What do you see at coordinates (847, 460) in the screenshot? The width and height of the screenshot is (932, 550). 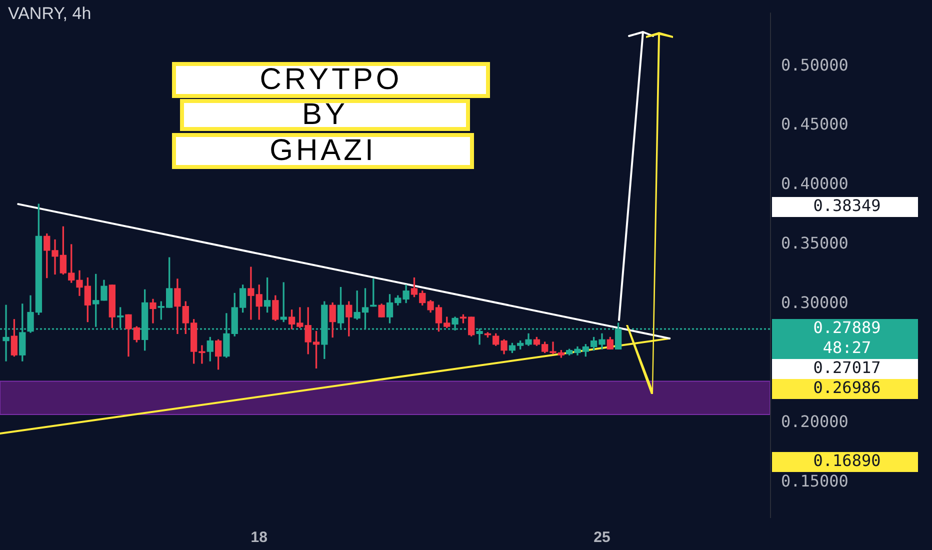 I see `text: 0.16890` at bounding box center [847, 460].